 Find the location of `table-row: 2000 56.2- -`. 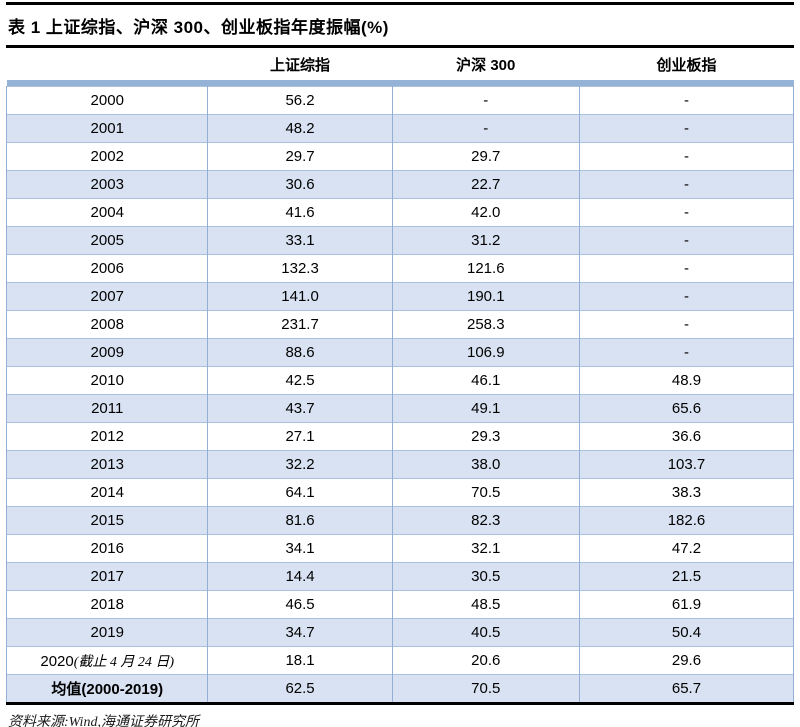

table-row: 2000 56.2- - is located at coordinates (400, 100).